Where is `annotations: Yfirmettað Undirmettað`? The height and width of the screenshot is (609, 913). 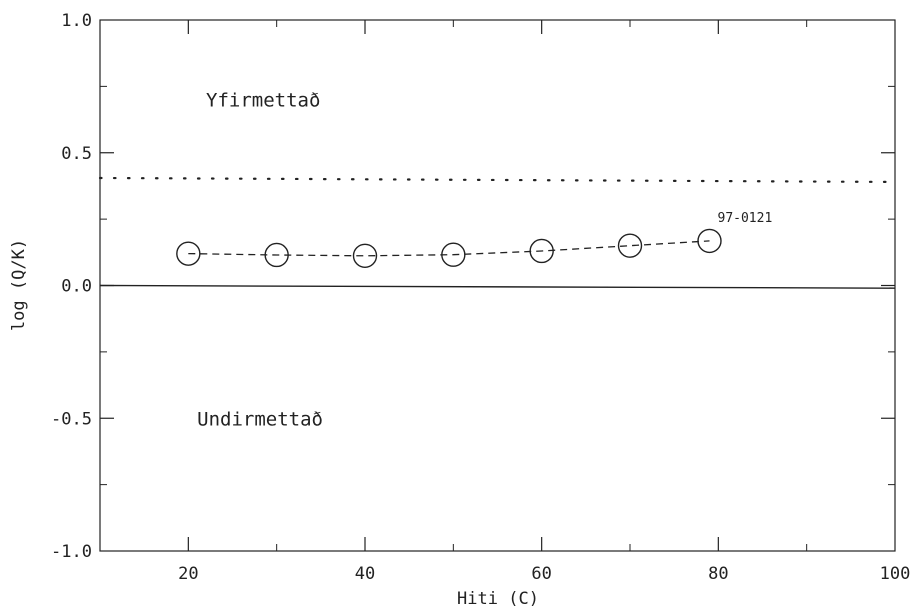 annotations: Yfirmettað Undirmettað is located at coordinates (260, 260).